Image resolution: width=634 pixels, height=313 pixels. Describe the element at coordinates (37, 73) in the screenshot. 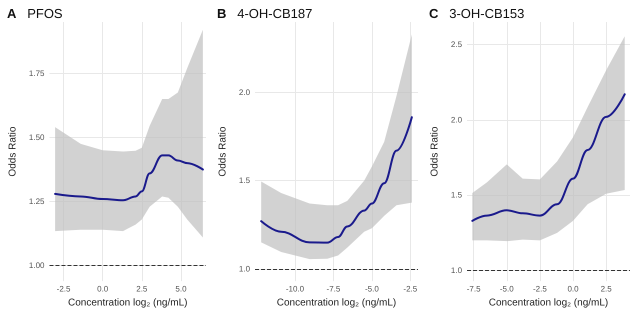

I see `y-tick-label: 1.75` at that location.